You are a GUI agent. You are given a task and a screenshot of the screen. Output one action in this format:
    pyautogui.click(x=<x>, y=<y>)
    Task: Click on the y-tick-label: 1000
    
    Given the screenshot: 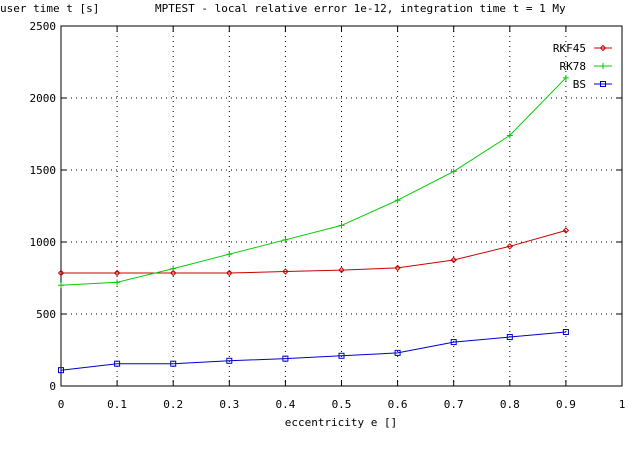 What is the action you would take?
    pyautogui.click(x=43, y=242)
    